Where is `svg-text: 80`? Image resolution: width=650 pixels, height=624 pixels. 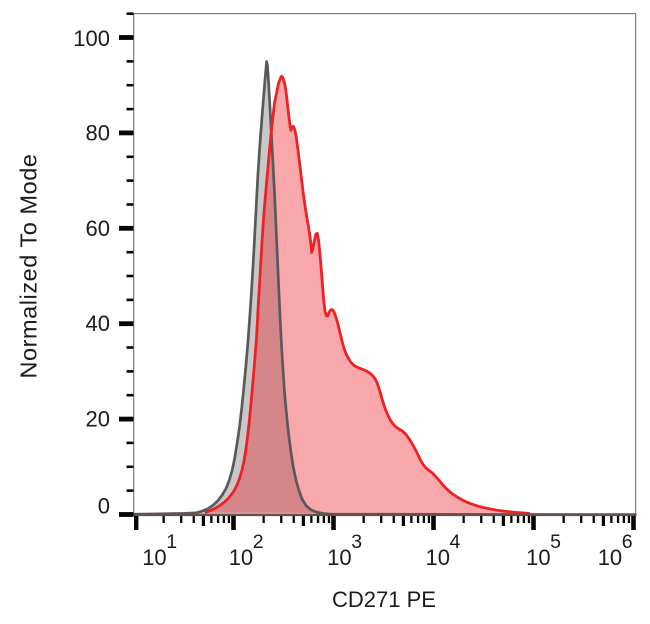 svg-text: 80 is located at coordinates (98, 132).